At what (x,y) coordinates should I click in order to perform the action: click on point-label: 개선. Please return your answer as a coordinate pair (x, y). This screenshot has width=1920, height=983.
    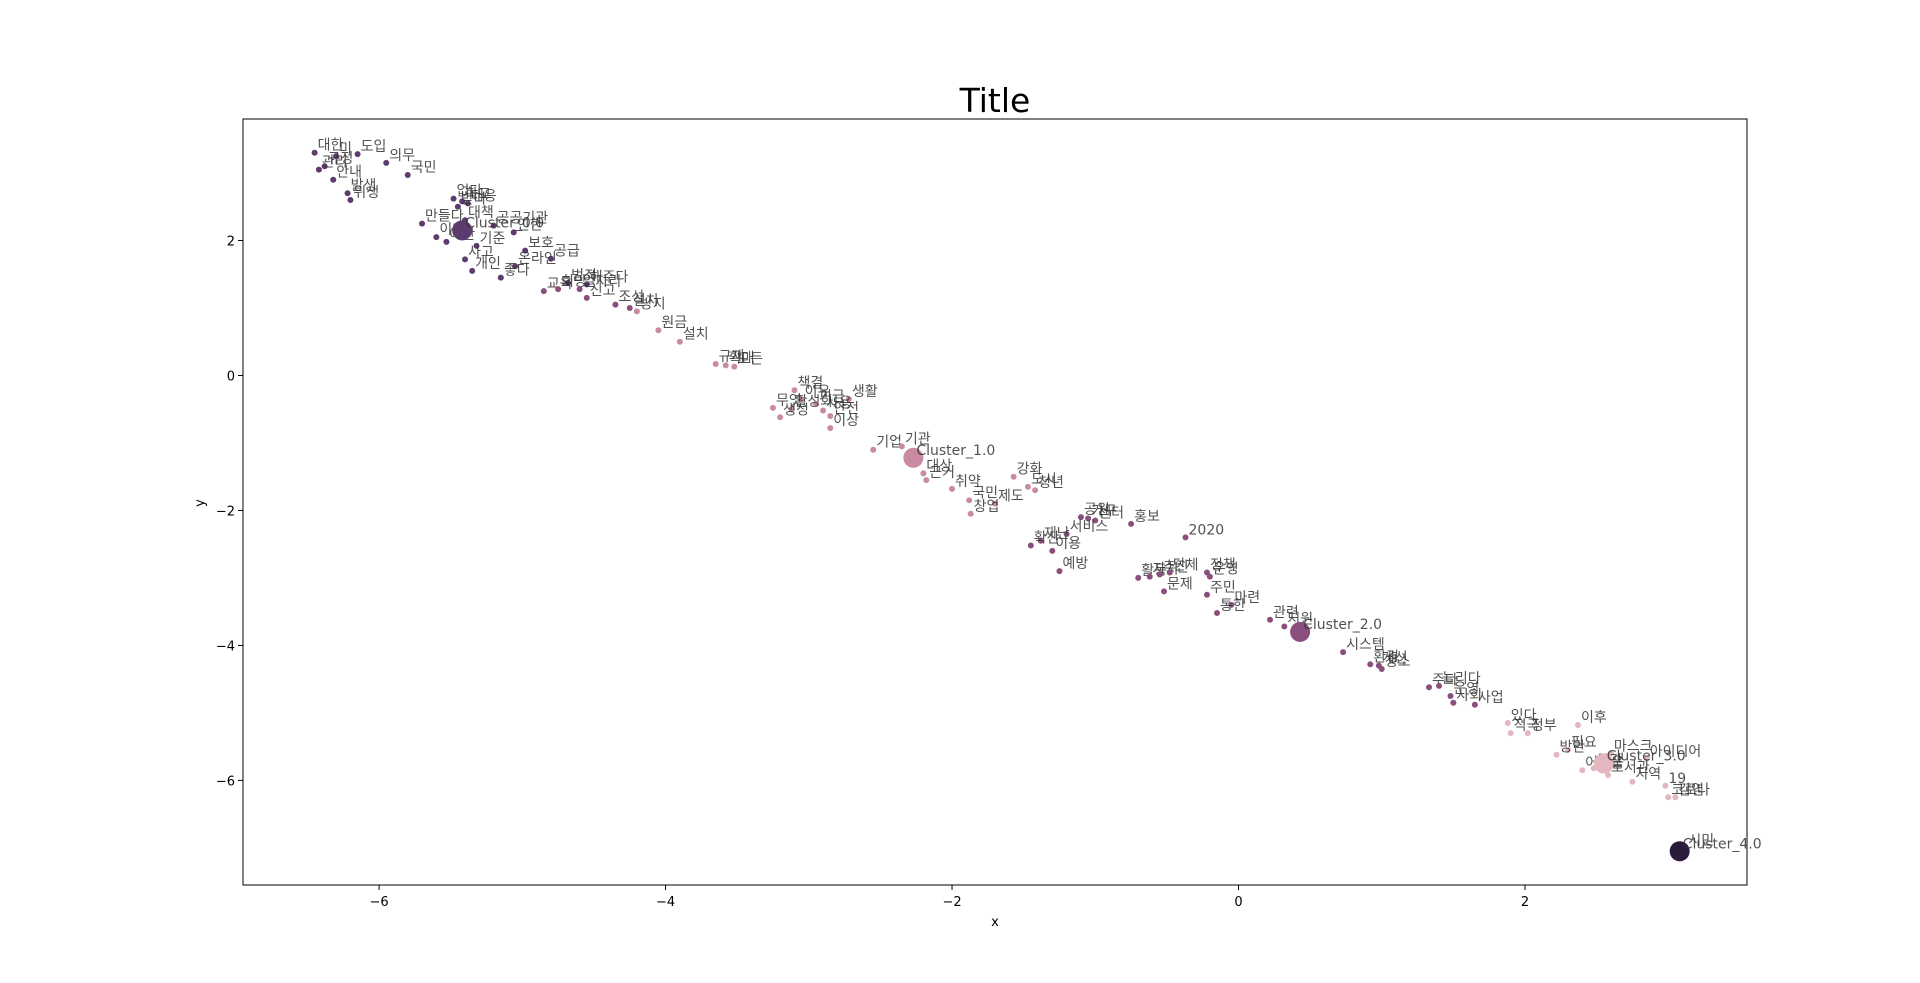
    Looking at the image, I should click on (1395, 659).